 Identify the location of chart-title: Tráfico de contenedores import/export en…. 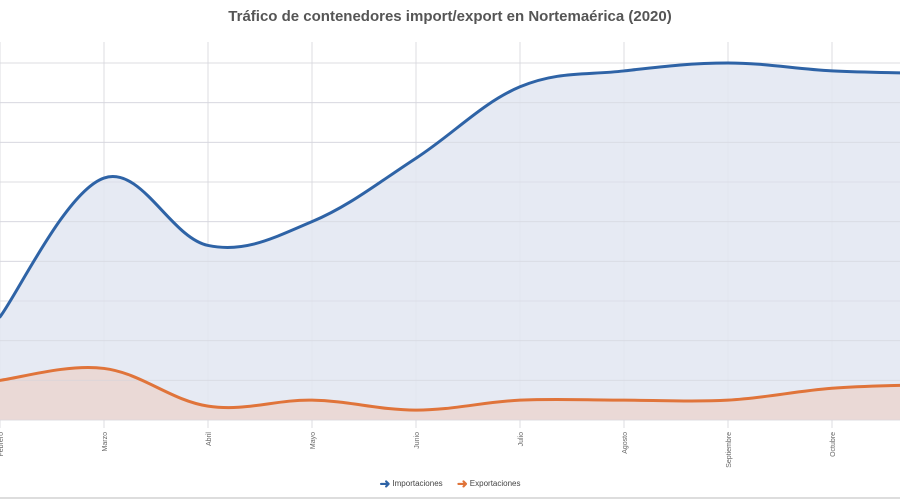
(450, 16).